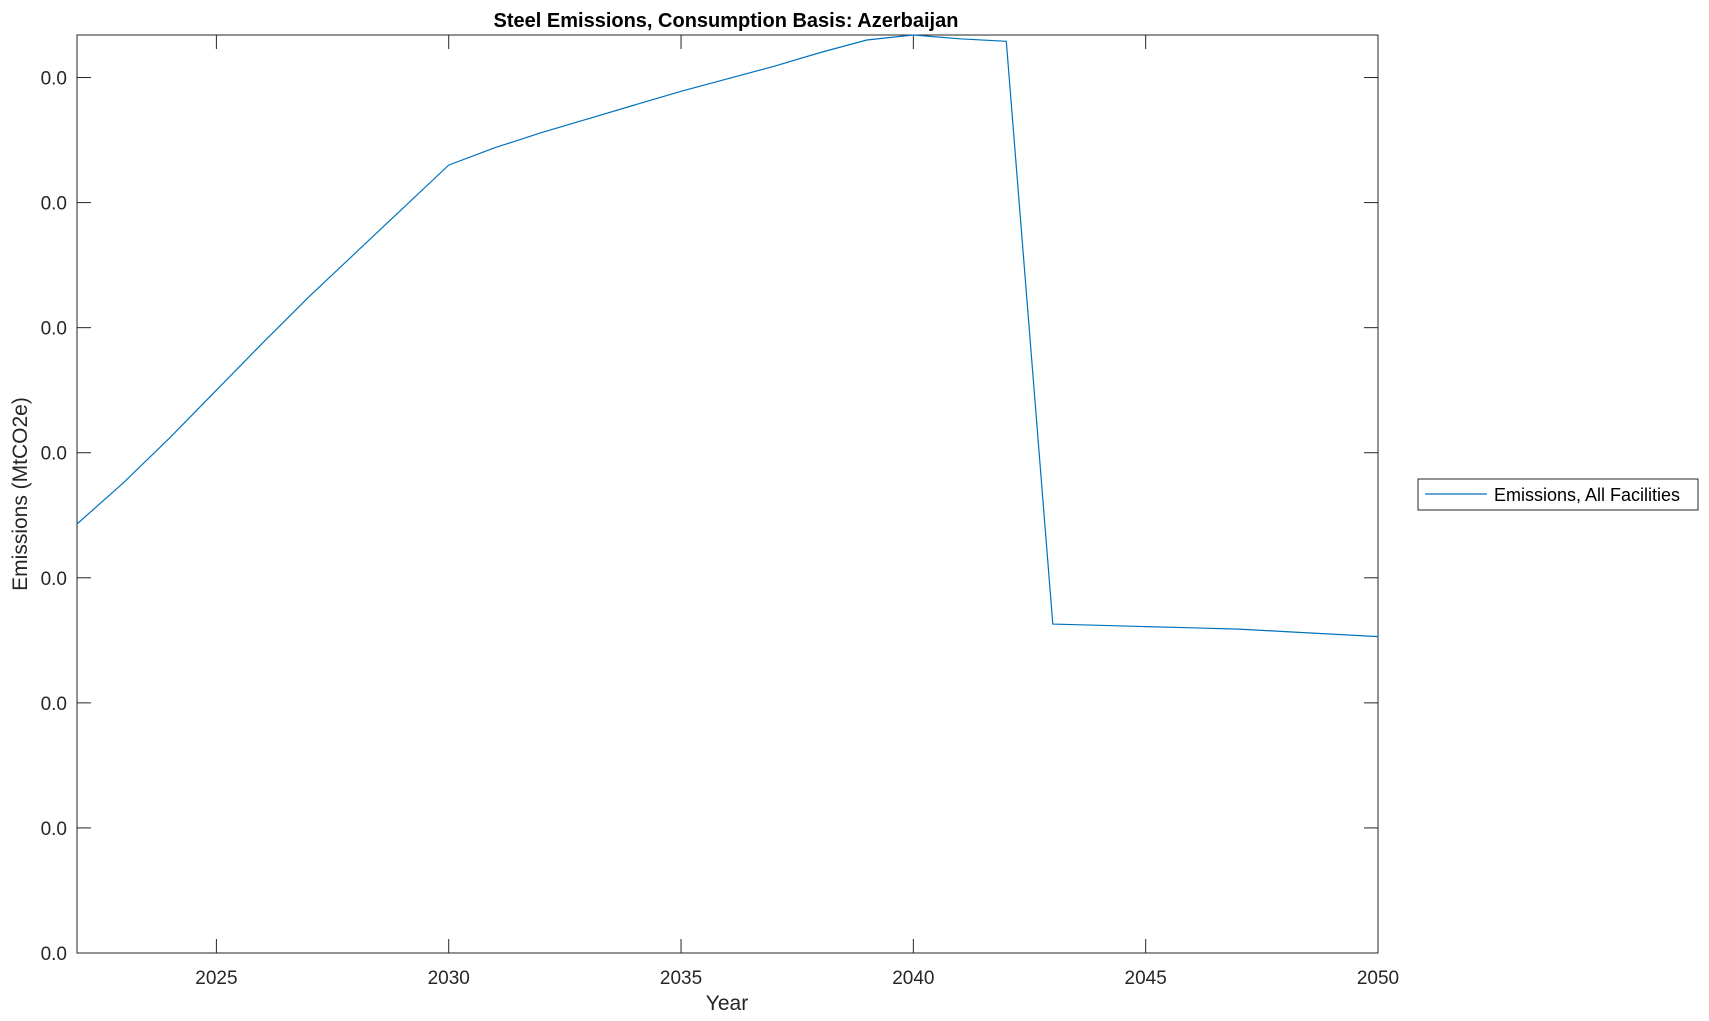 This screenshot has height=1021, width=1709. Describe the element at coordinates (1587, 495) in the screenshot. I see `legend-label: Emissions, All Facilities` at that location.